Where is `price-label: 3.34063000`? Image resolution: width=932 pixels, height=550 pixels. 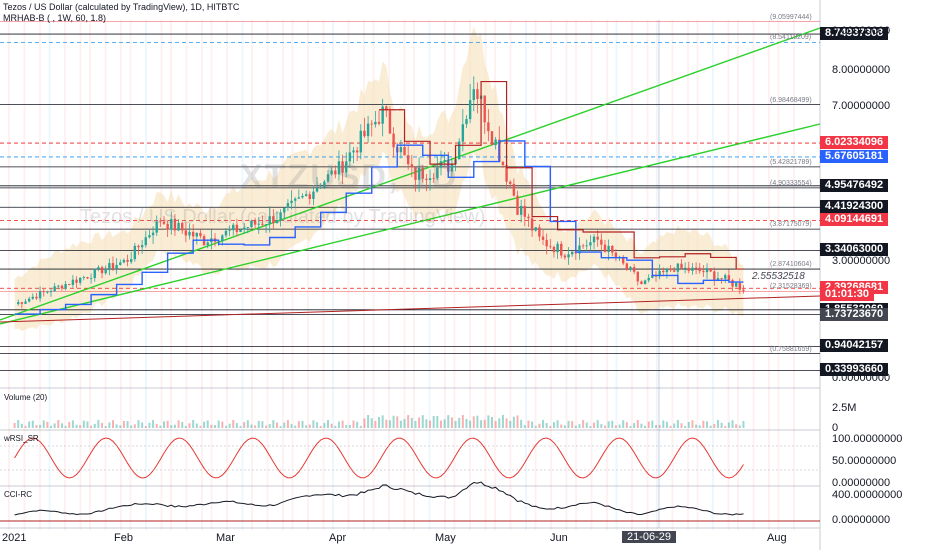
price-label: 3.34063000 is located at coordinates (854, 250).